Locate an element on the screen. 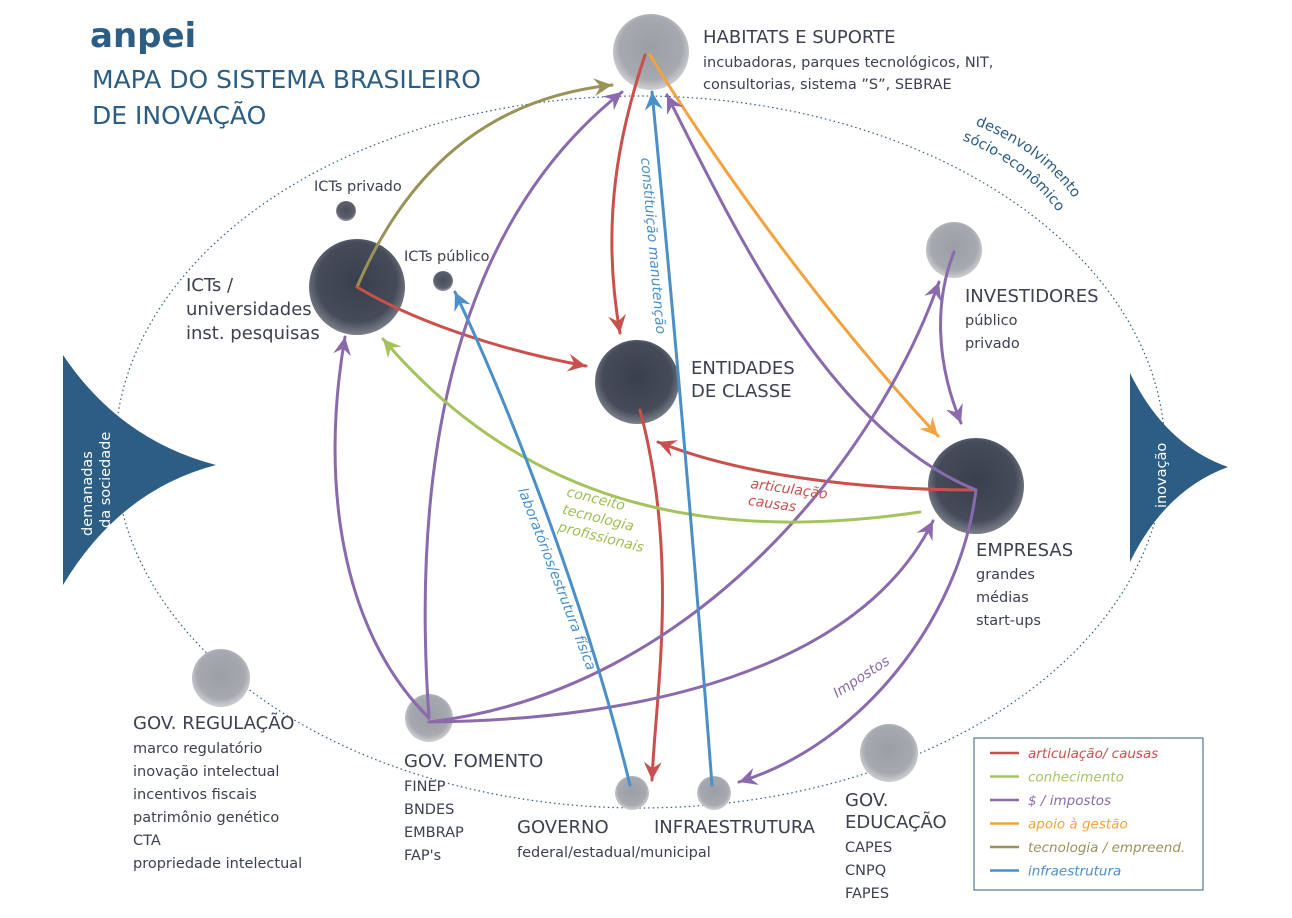 The width and height of the screenshot is (1292, 918). investidores-line-1: público is located at coordinates (991, 321).